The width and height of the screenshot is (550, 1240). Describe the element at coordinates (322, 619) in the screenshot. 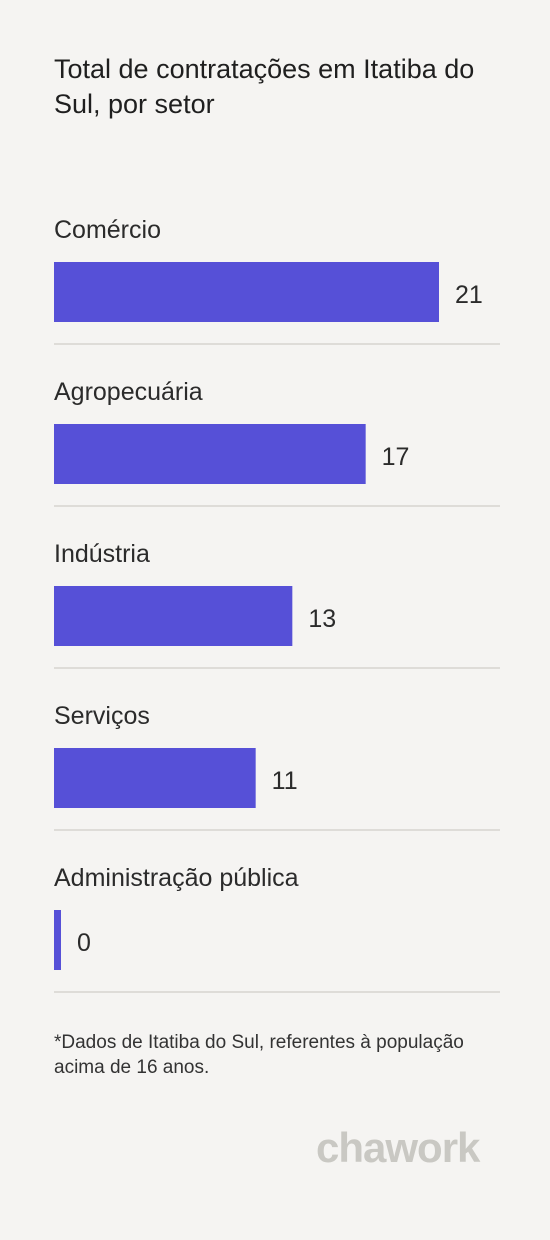

I see `data-label: 13` at that location.